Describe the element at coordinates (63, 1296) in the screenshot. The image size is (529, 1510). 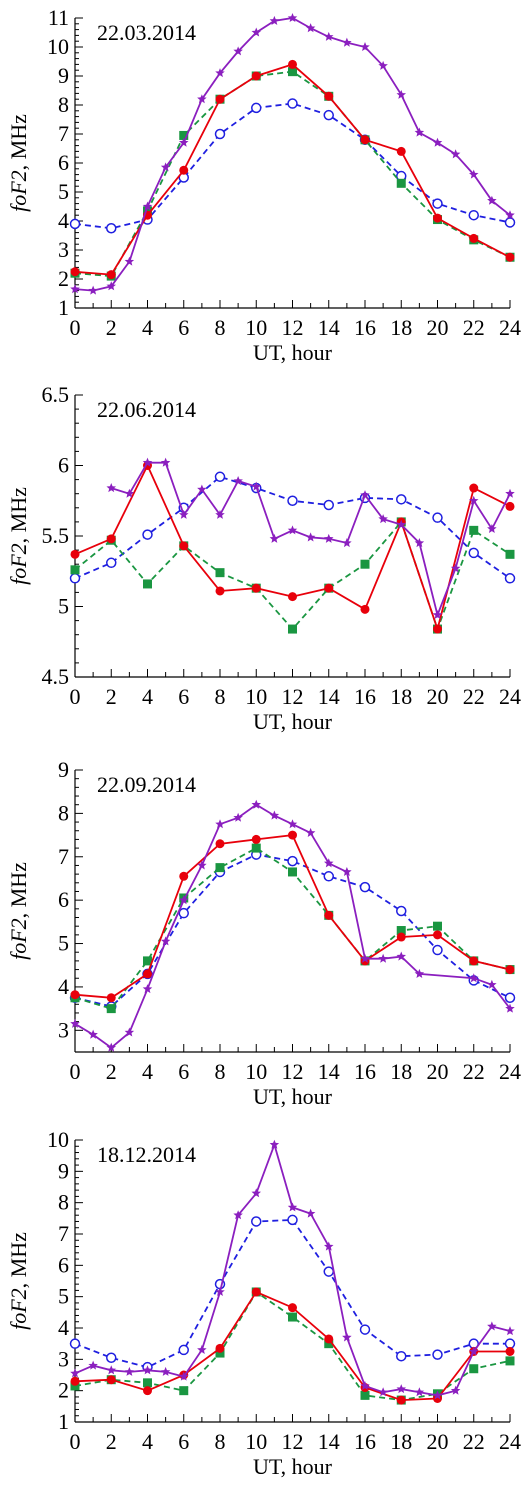
I see `y-tick-label: 5` at that location.